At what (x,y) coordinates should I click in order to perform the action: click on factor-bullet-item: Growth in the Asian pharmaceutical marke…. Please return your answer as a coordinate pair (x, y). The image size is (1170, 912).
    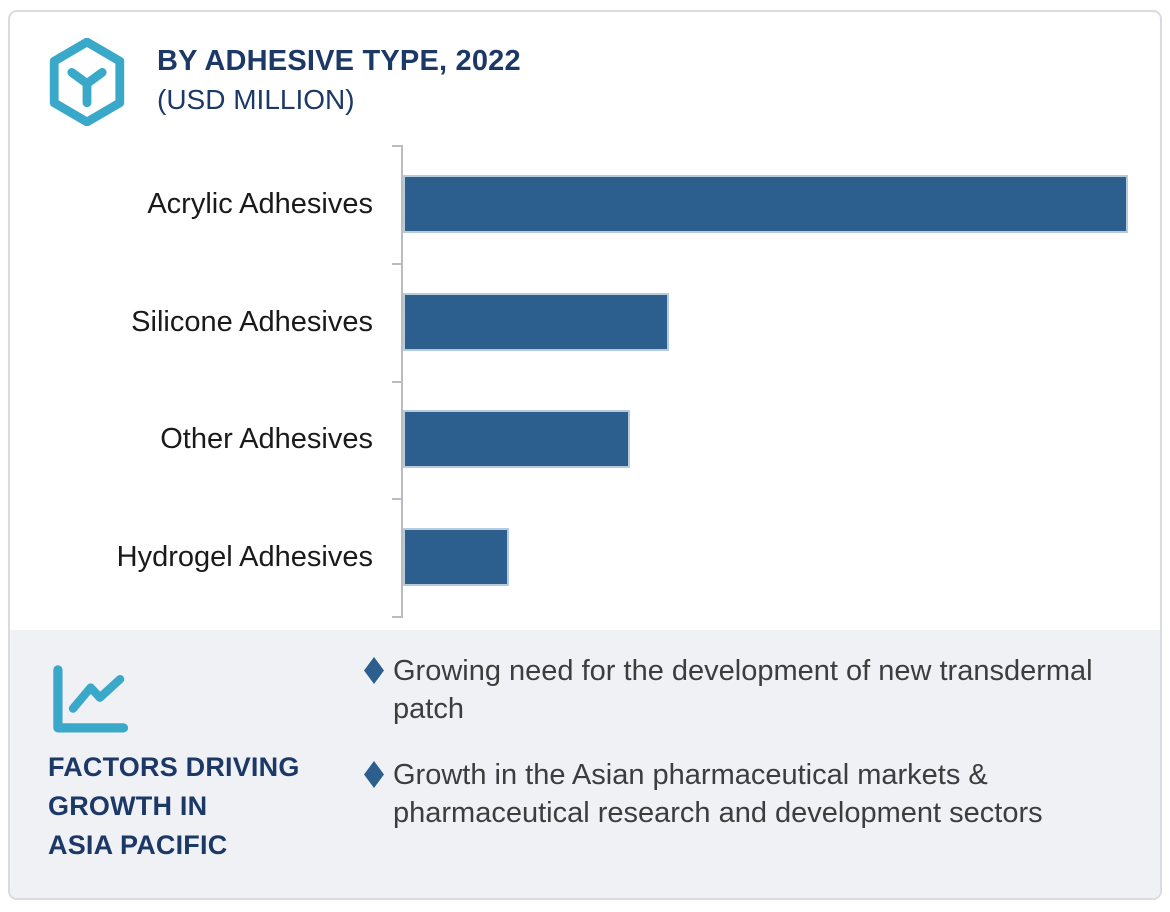
    Looking at the image, I should click on (744, 794).